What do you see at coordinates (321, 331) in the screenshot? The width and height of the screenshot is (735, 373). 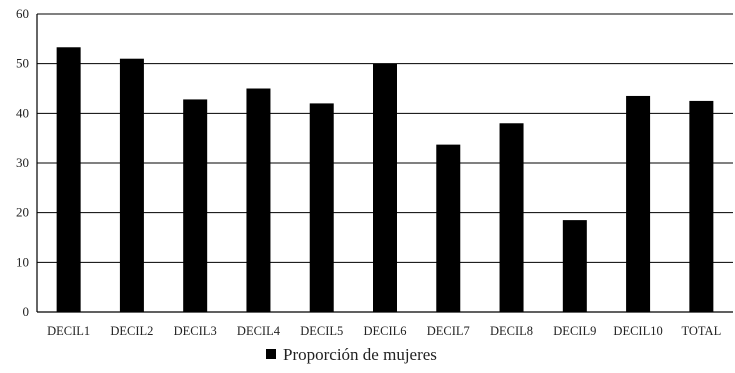 I see `x-category-label: DECIL5` at bounding box center [321, 331].